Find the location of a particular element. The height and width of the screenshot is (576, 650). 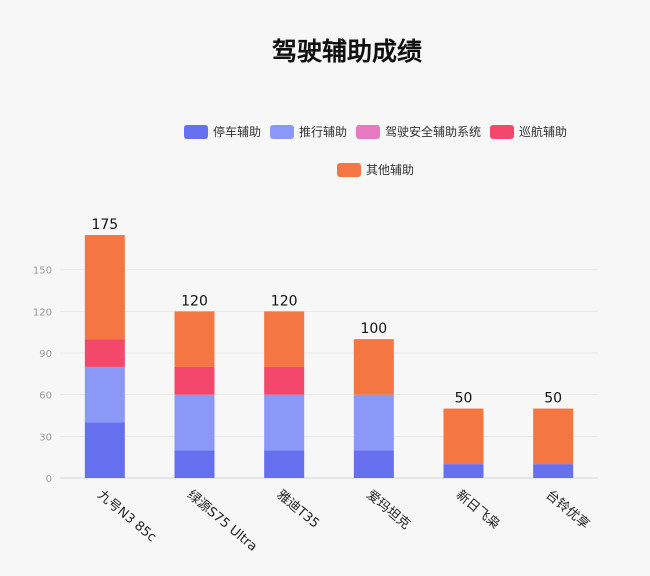

x-tick-label: 台铃优享 is located at coordinates (568, 510).